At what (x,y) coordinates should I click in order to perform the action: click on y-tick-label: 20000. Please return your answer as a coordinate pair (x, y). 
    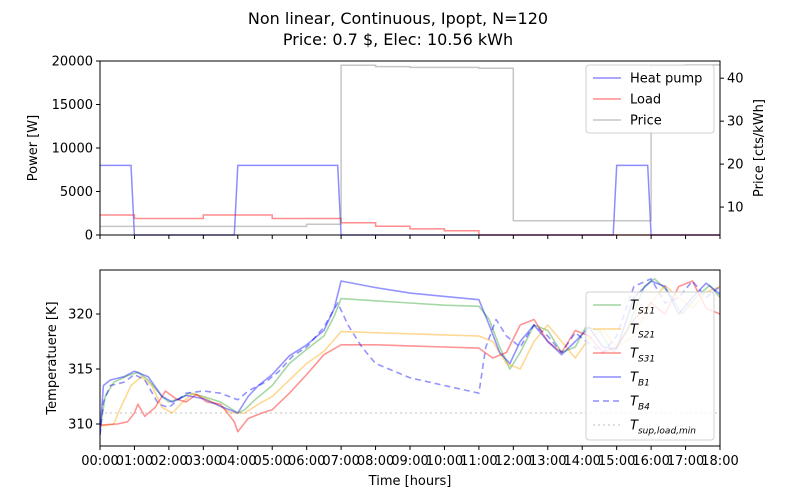
    Looking at the image, I should click on (72, 62).